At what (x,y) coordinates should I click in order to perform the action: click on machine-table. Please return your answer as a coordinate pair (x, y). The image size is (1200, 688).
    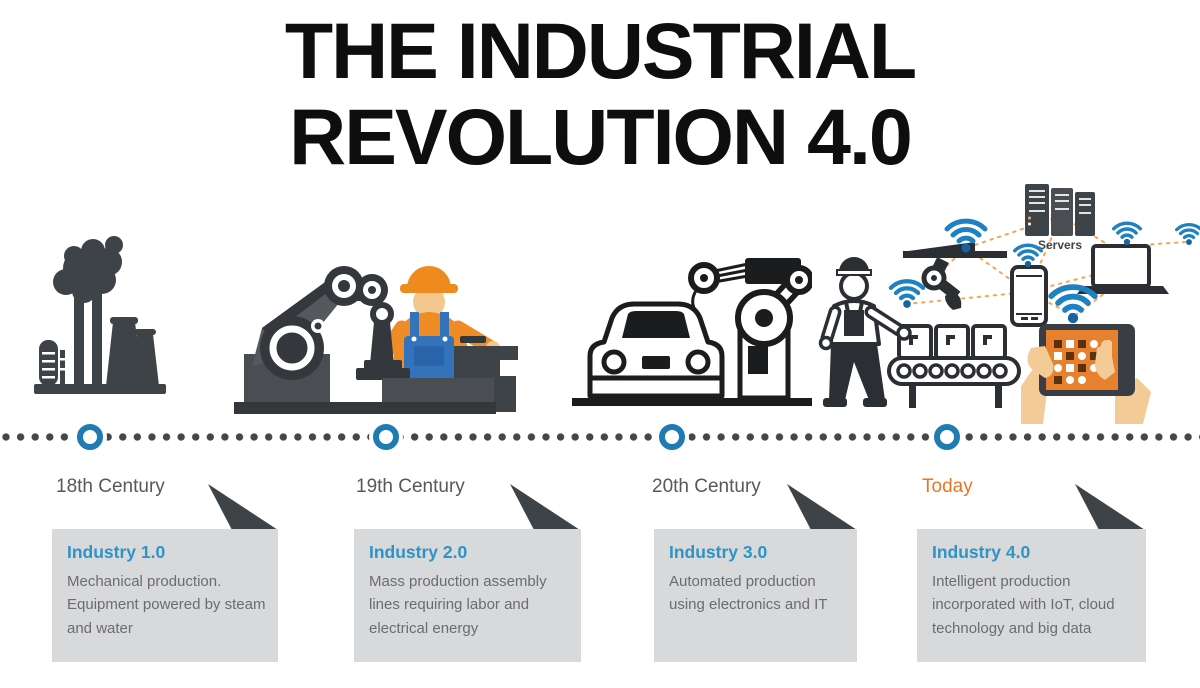
    Looking at the image, I should click on (376, 375).